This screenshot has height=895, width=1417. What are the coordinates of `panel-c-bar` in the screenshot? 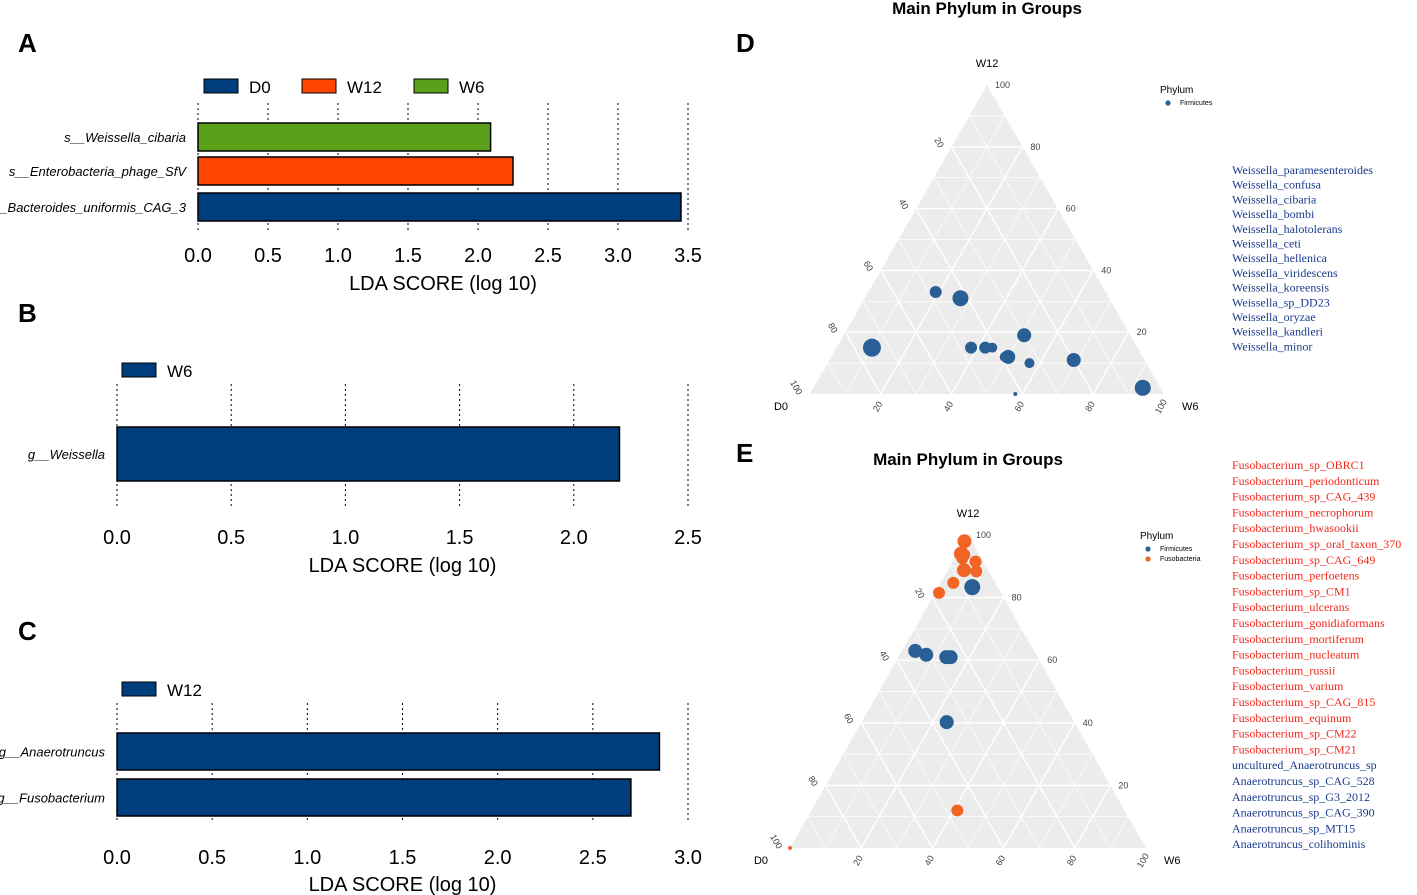 It's located at (388, 751).